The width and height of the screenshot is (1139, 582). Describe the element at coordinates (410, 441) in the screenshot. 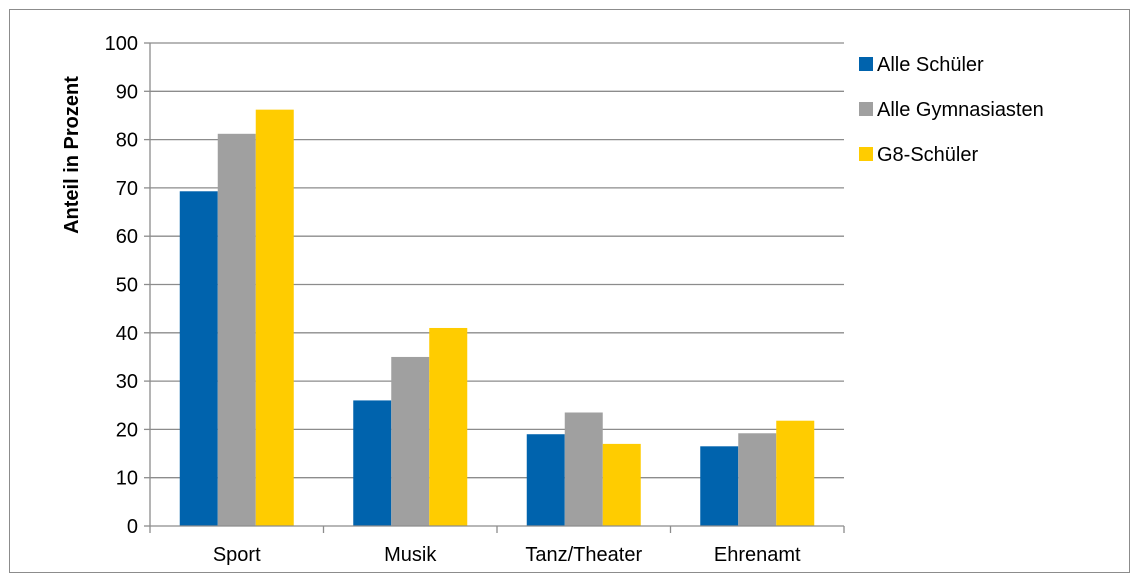

I see `bar-alle-gymnasiasten-musik` at that location.